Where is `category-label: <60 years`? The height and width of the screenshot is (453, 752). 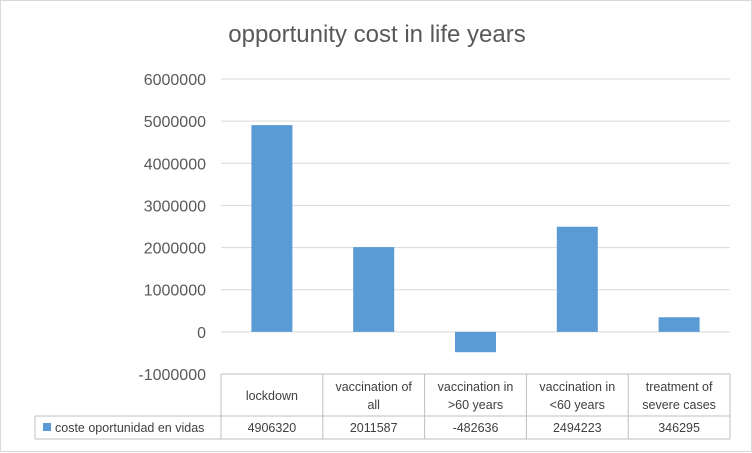
category-label: <60 years is located at coordinates (577, 405).